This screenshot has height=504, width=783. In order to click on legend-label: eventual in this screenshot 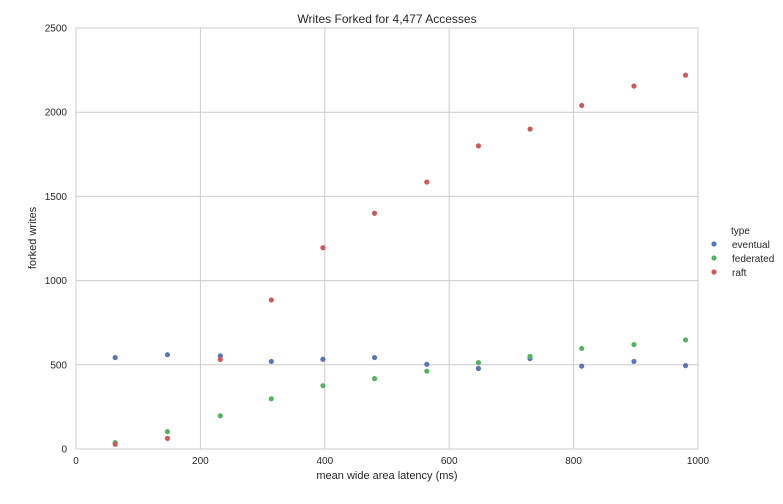, I will do `click(751, 245)`.